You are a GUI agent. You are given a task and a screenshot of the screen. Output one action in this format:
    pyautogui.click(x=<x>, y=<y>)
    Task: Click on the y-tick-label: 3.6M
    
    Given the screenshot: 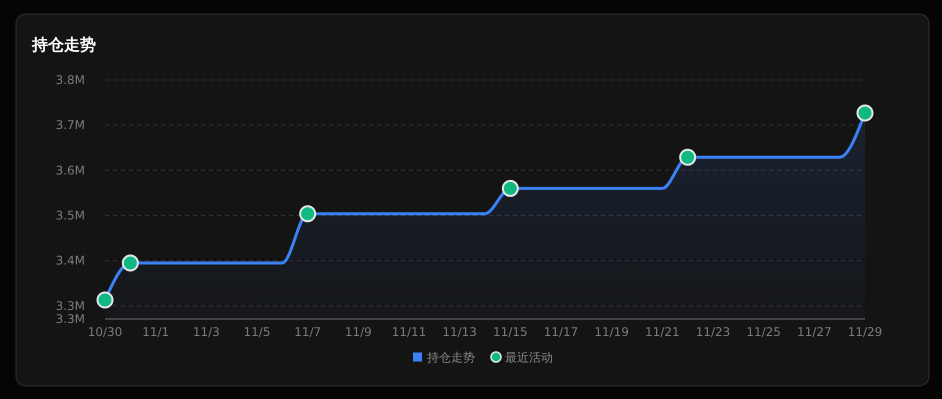 What is the action you would take?
    pyautogui.click(x=70, y=170)
    